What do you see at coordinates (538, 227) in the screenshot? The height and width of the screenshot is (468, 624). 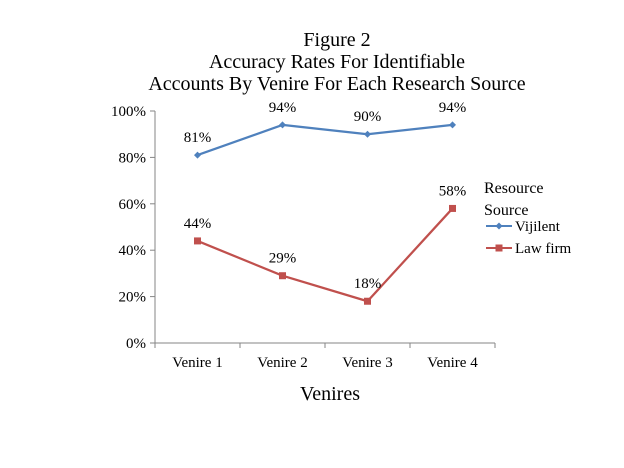 I see `legend-label-vijilent: Vijilent` at bounding box center [538, 227].